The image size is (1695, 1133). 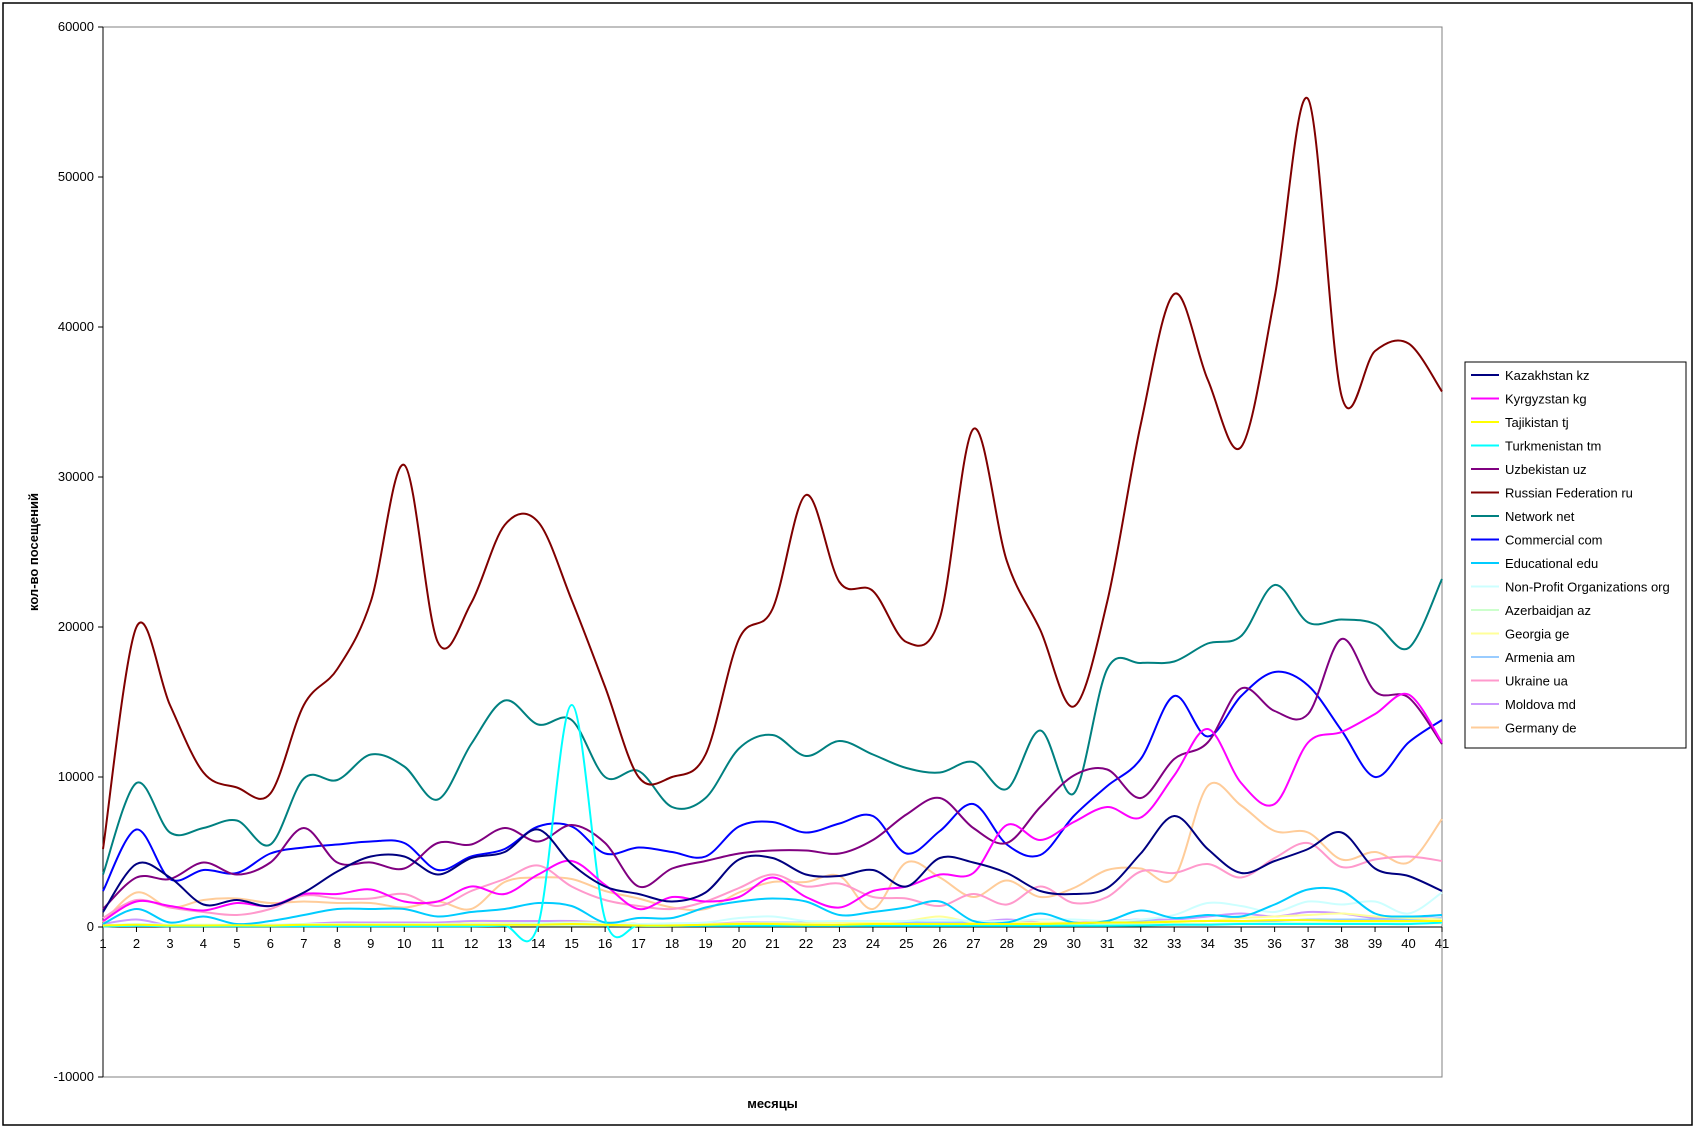 I want to click on x-tick-label: 41, so click(x=1442, y=943).